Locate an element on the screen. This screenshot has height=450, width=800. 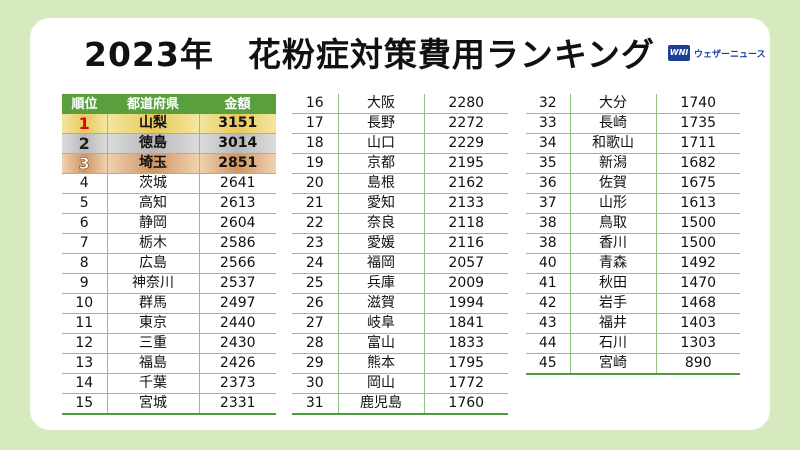
header-rank: 順位 is located at coordinates (84, 104).